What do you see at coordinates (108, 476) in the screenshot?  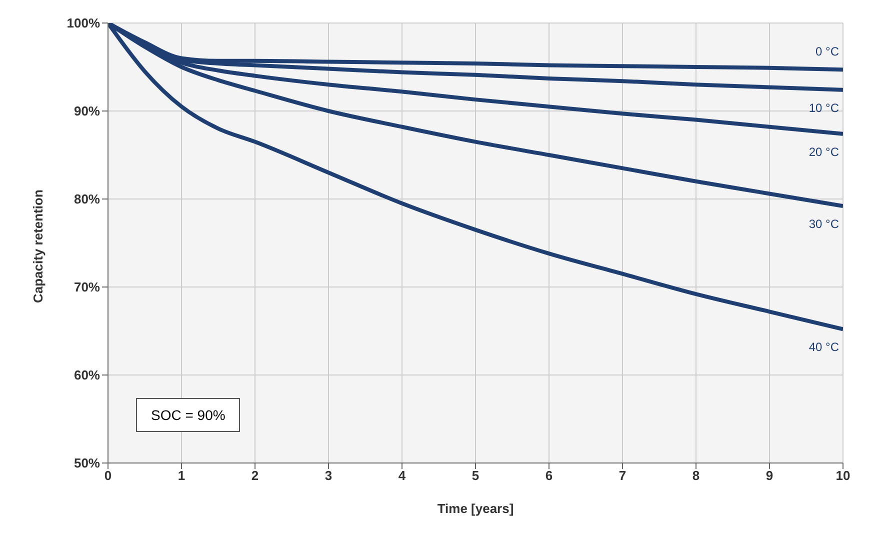 I see `x-tick-label: 0` at bounding box center [108, 476].